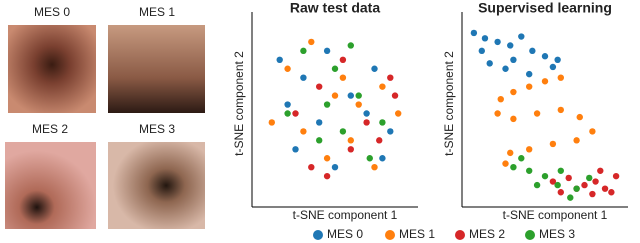 The height and width of the screenshot is (243, 640). What do you see at coordinates (345, 234) in the screenshot?
I see `legend-label: MES 0` at bounding box center [345, 234].